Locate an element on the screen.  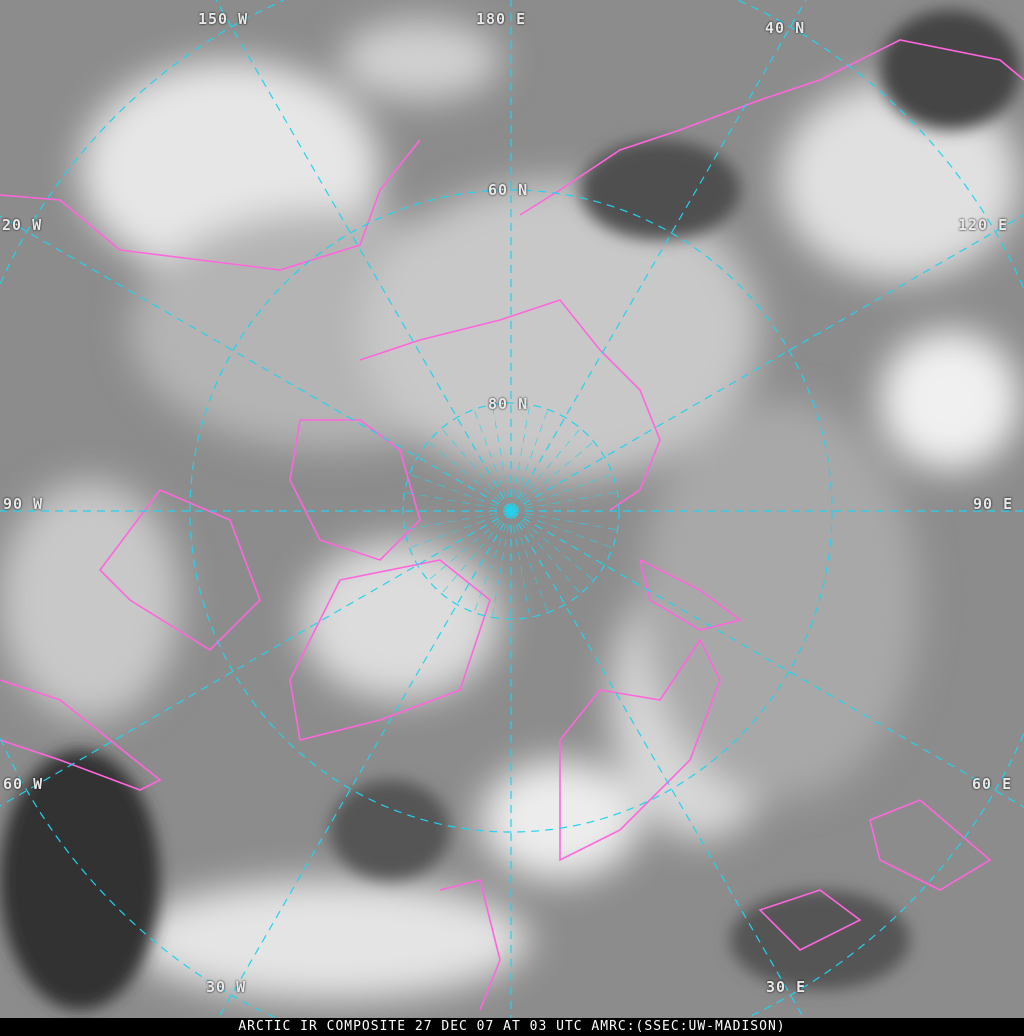
label-90e: 90 E is located at coordinates (993, 504).